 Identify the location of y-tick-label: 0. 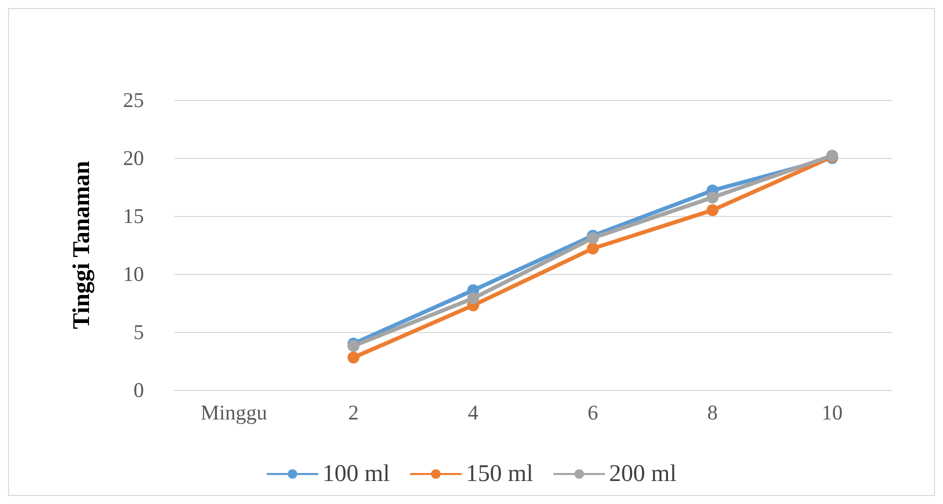
(139, 390).